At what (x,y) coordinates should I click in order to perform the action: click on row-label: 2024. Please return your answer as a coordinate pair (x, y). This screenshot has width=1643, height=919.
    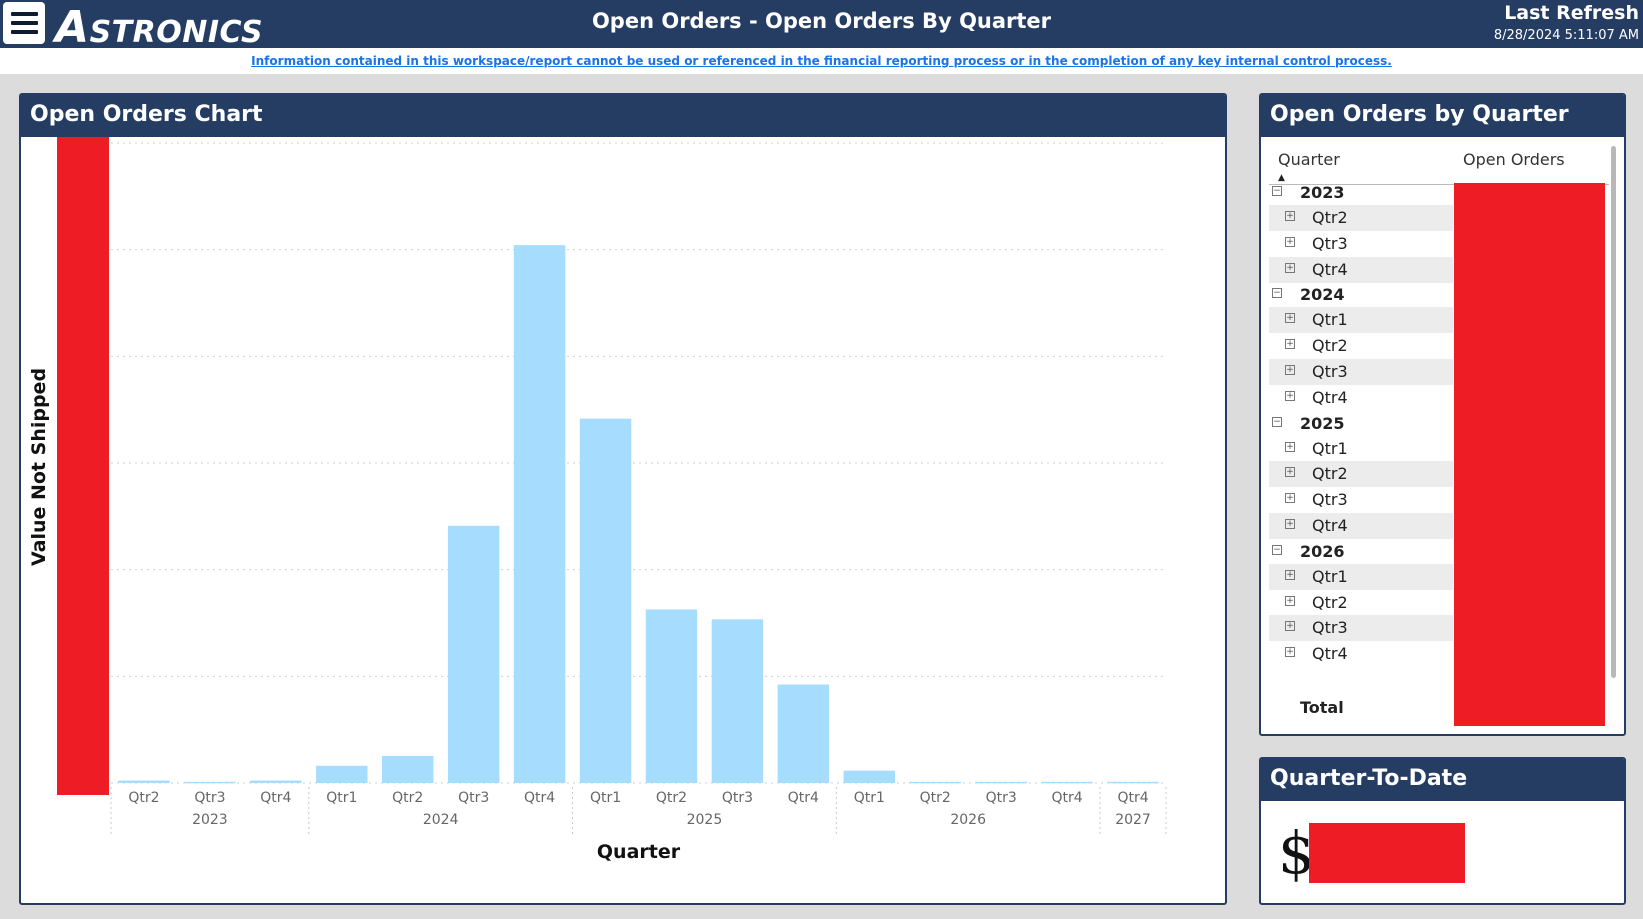
    Looking at the image, I should click on (1322, 295).